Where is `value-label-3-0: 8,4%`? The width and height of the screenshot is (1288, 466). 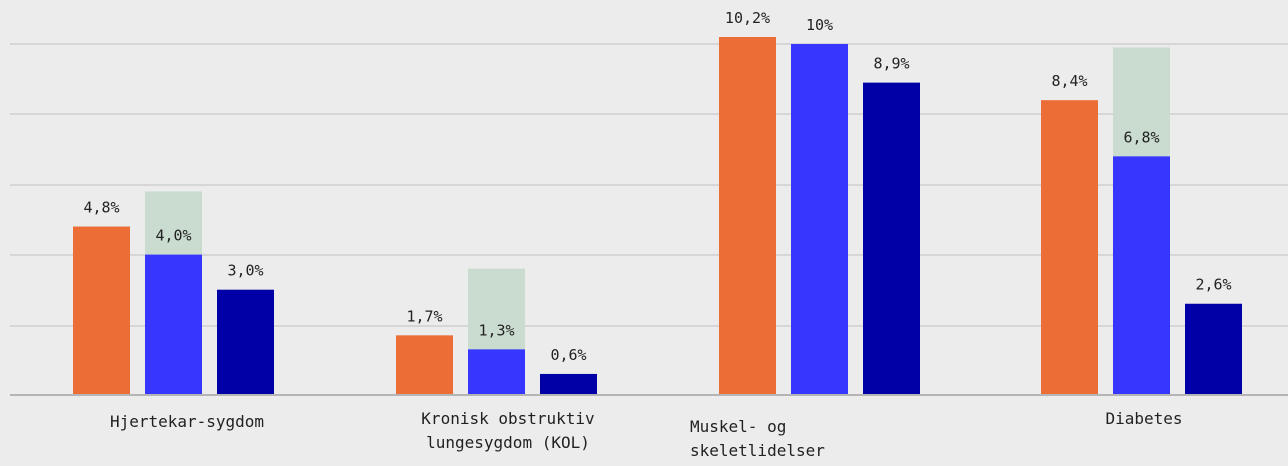 value-label-3-0: 8,4% is located at coordinates (1069, 81).